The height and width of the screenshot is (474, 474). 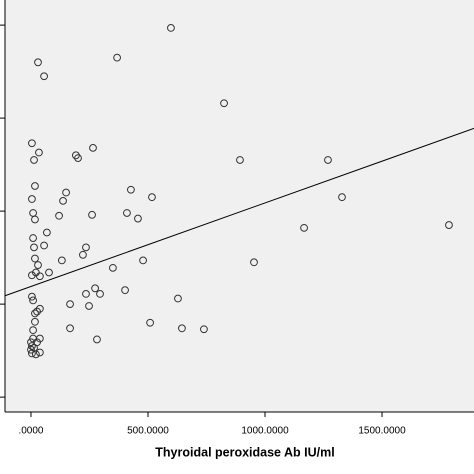 I want to click on x-tick-label: 1500.0000, so click(x=382, y=431).